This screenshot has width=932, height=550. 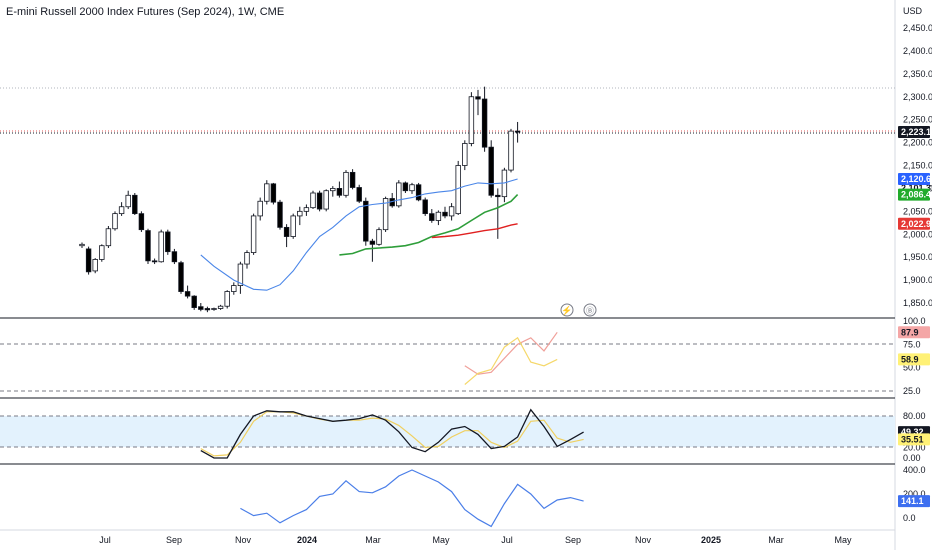 I want to click on osc-line, so click(x=412, y=498).